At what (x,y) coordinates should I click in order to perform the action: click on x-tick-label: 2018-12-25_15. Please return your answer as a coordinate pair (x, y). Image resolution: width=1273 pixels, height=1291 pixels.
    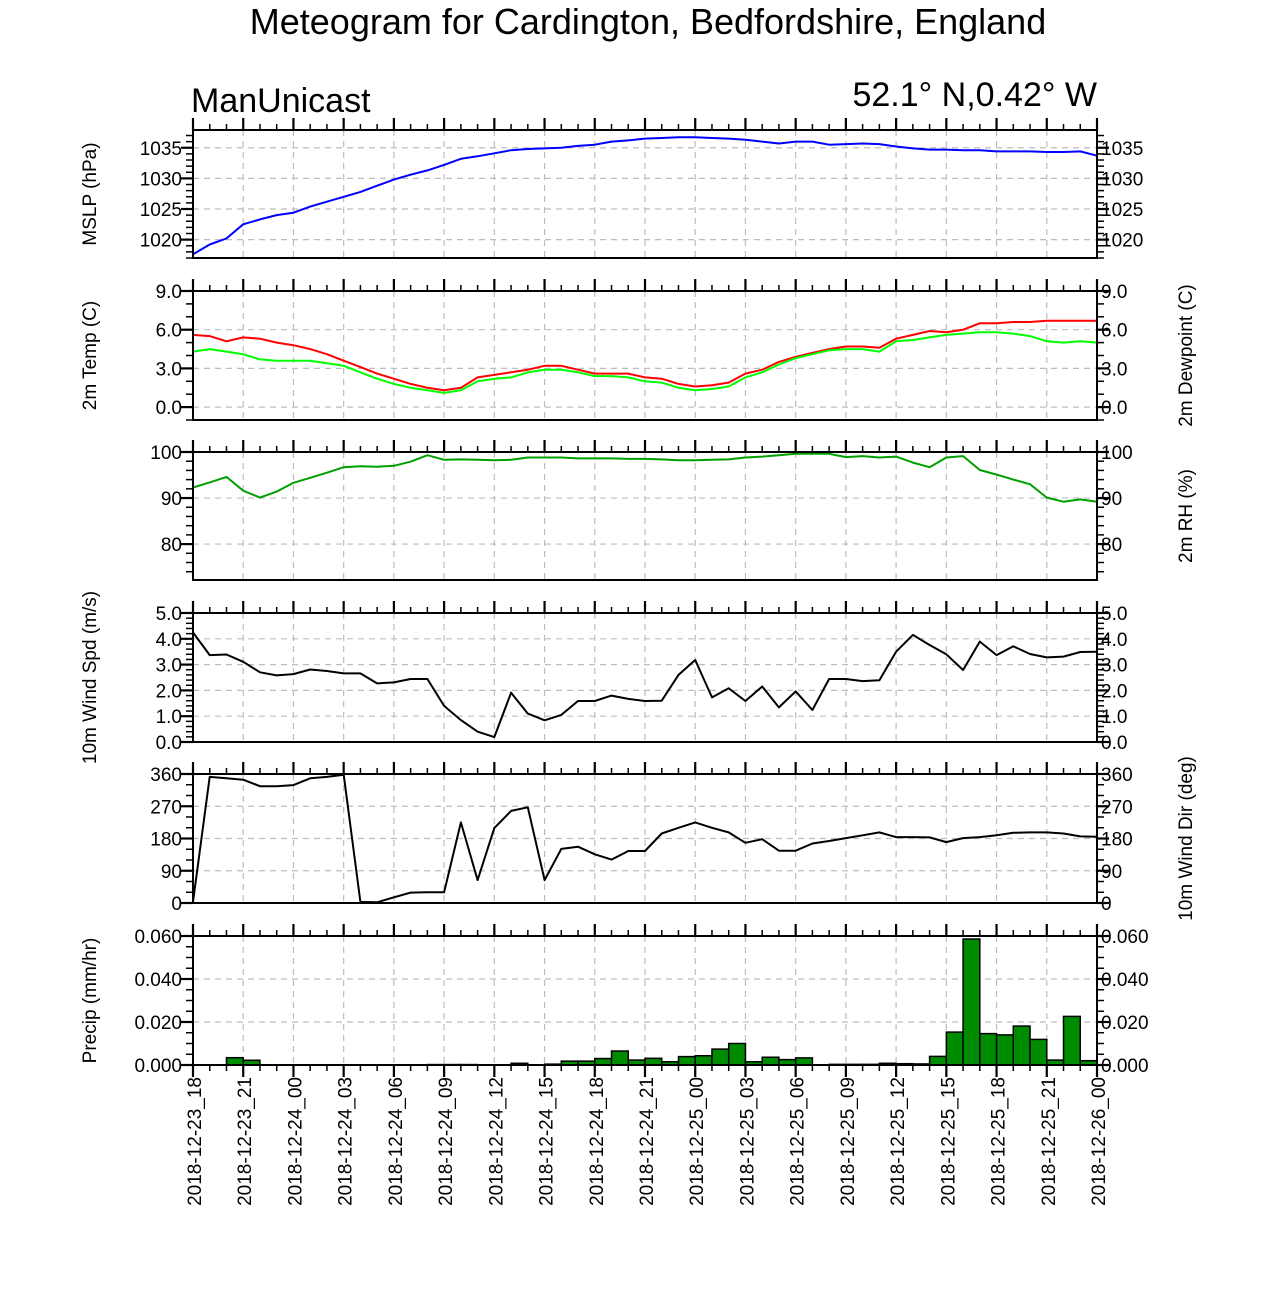
    Looking at the image, I should click on (948, 1141).